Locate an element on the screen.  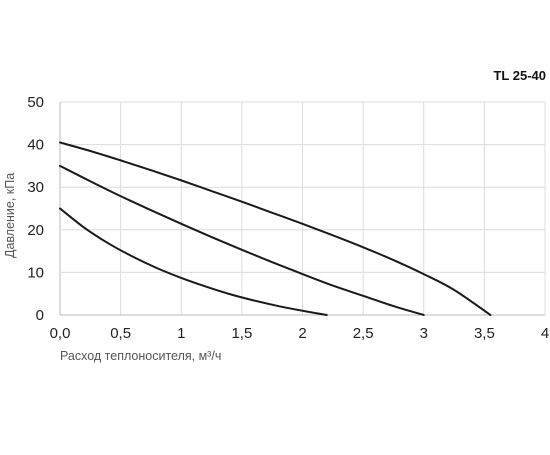
x-tick-label: 0,0 is located at coordinates (60, 333).